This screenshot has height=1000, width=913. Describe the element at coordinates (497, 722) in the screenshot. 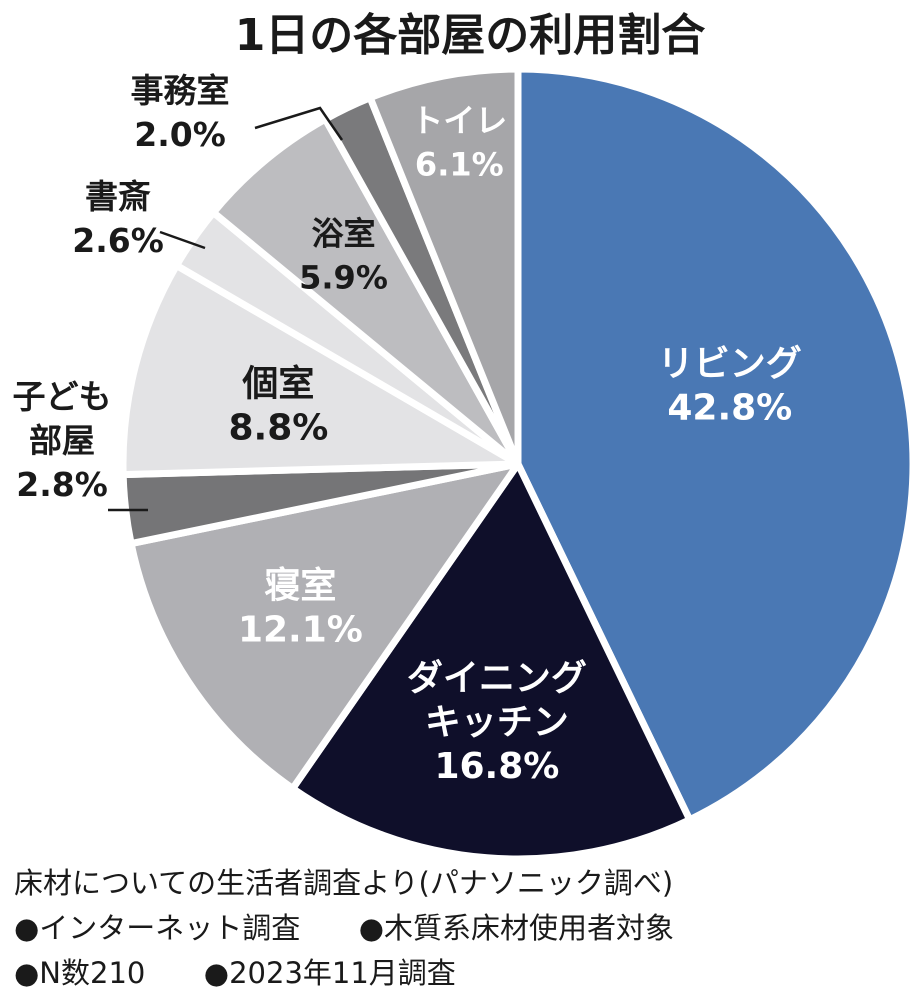

I see `slice-label-ダイニングキッチン-1: キッチン` at that location.